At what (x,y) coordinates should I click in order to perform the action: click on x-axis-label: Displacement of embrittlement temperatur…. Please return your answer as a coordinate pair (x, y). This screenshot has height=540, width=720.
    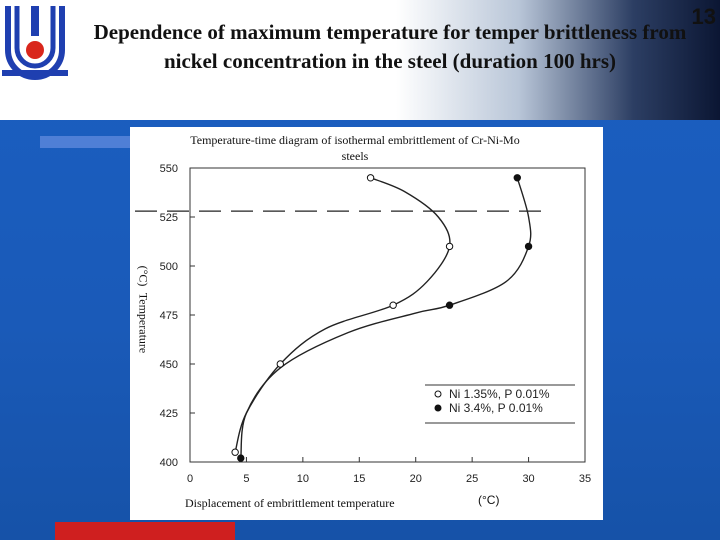
    Looking at the image, I should click on (290, 503).